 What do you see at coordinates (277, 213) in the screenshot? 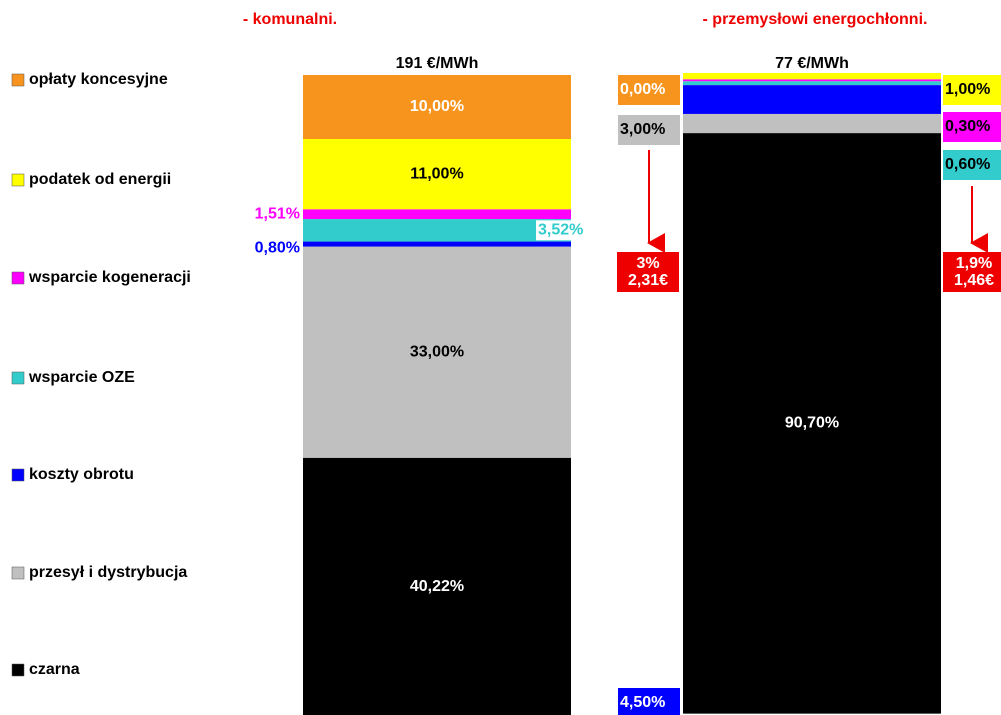
I see `value-label: 1,51%` at bounding box center [277, 213].